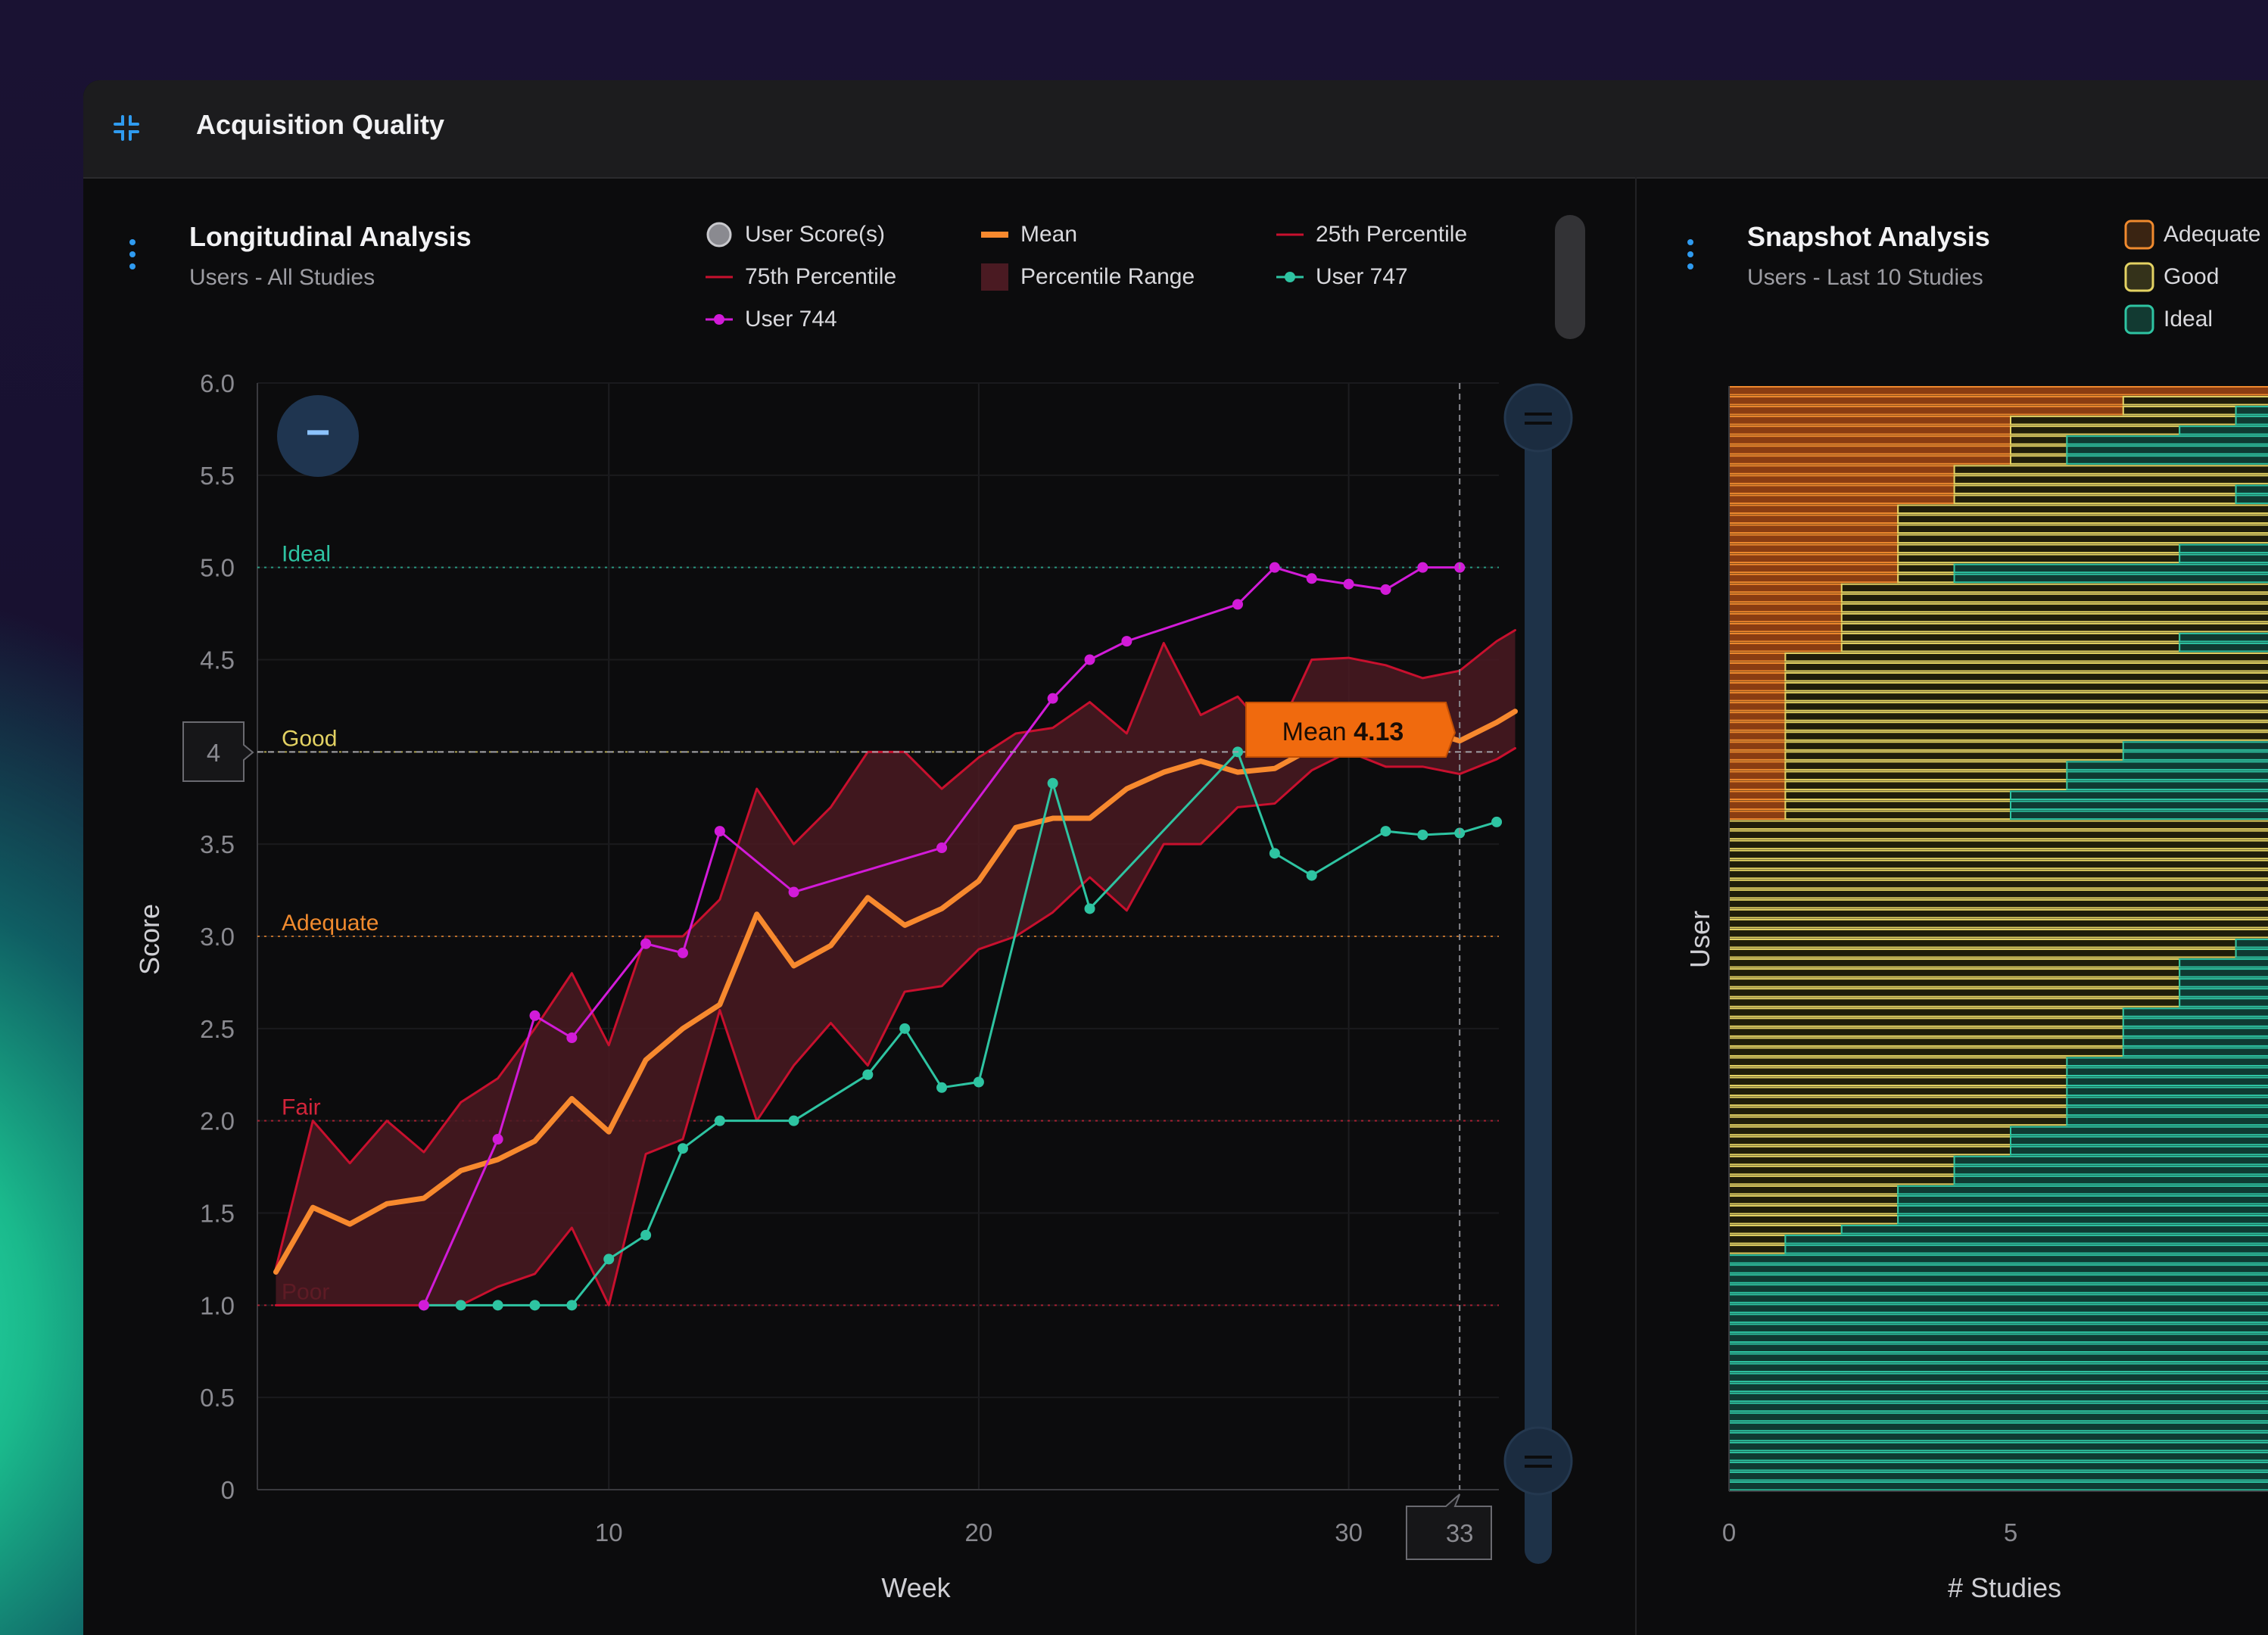  Describe the element at coordinates (816, 235) in the screenshot. I see `legend-label: User Score(s)` at that location.